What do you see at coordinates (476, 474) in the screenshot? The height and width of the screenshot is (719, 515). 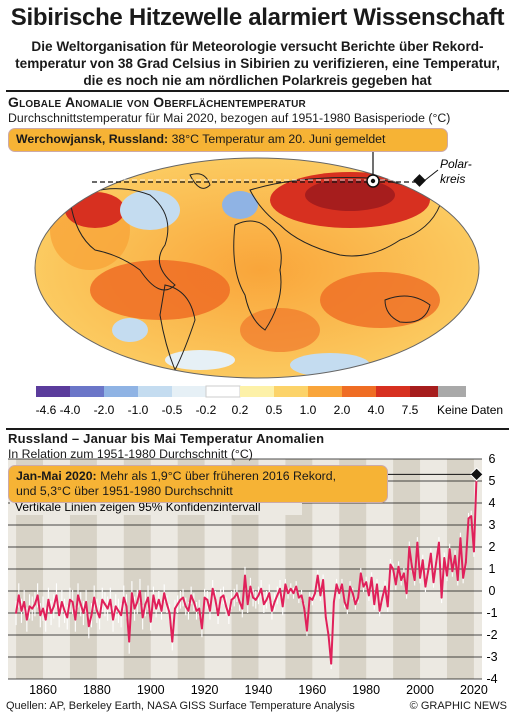 I see `record-2020-marker` at bounding box center [476, 474].